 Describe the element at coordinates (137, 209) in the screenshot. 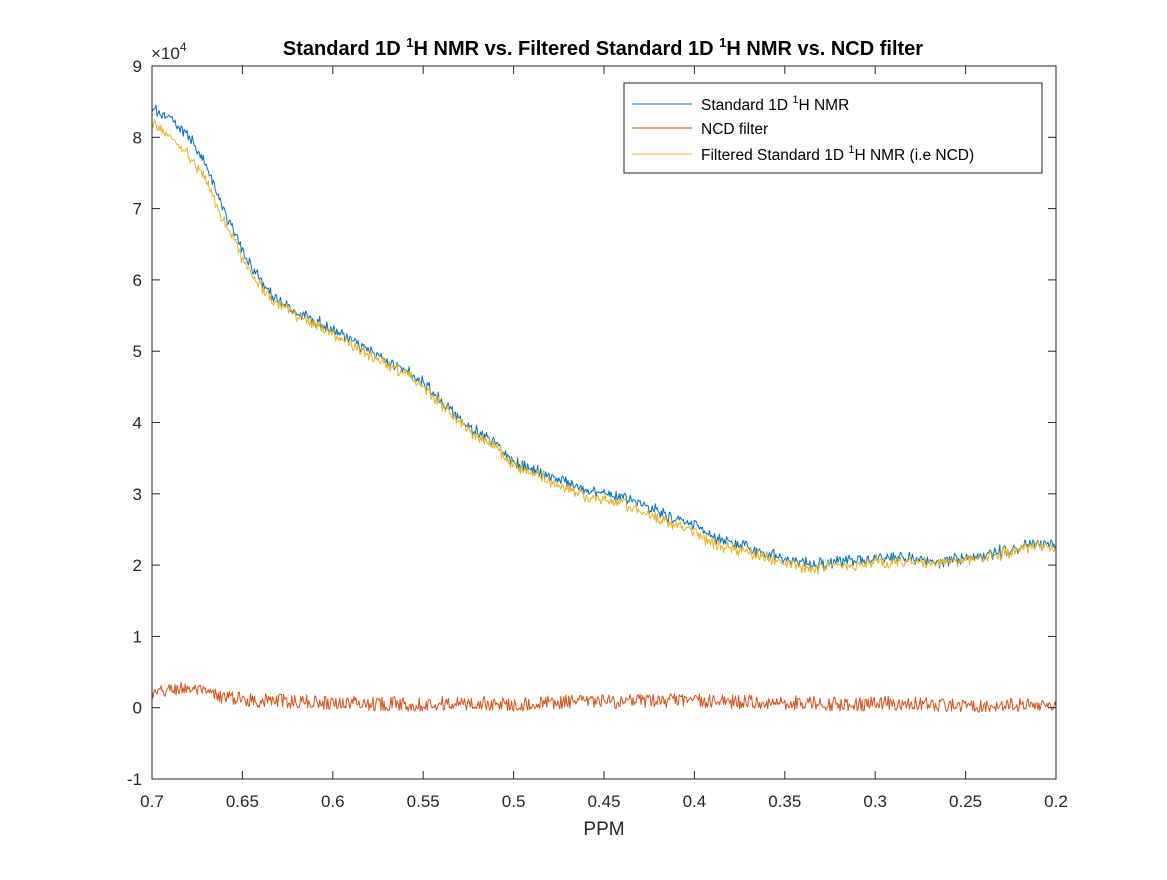

I see `y-tick-label: 7` at that location.